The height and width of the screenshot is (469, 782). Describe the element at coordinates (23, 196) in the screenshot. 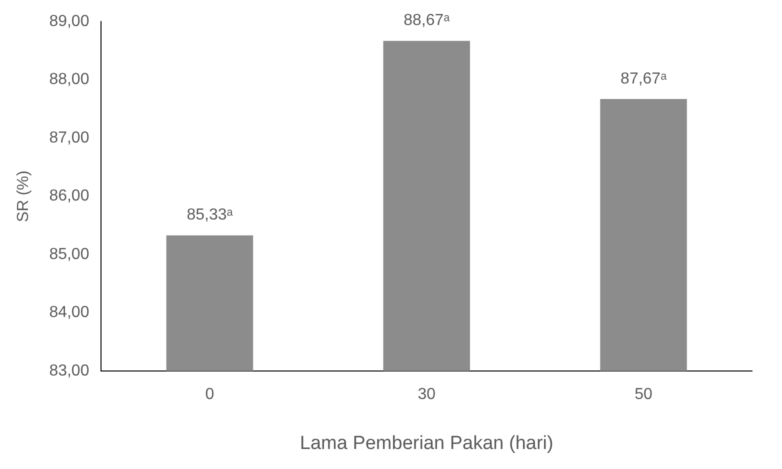

I see `y-axis-title: SR (%)` at that location.